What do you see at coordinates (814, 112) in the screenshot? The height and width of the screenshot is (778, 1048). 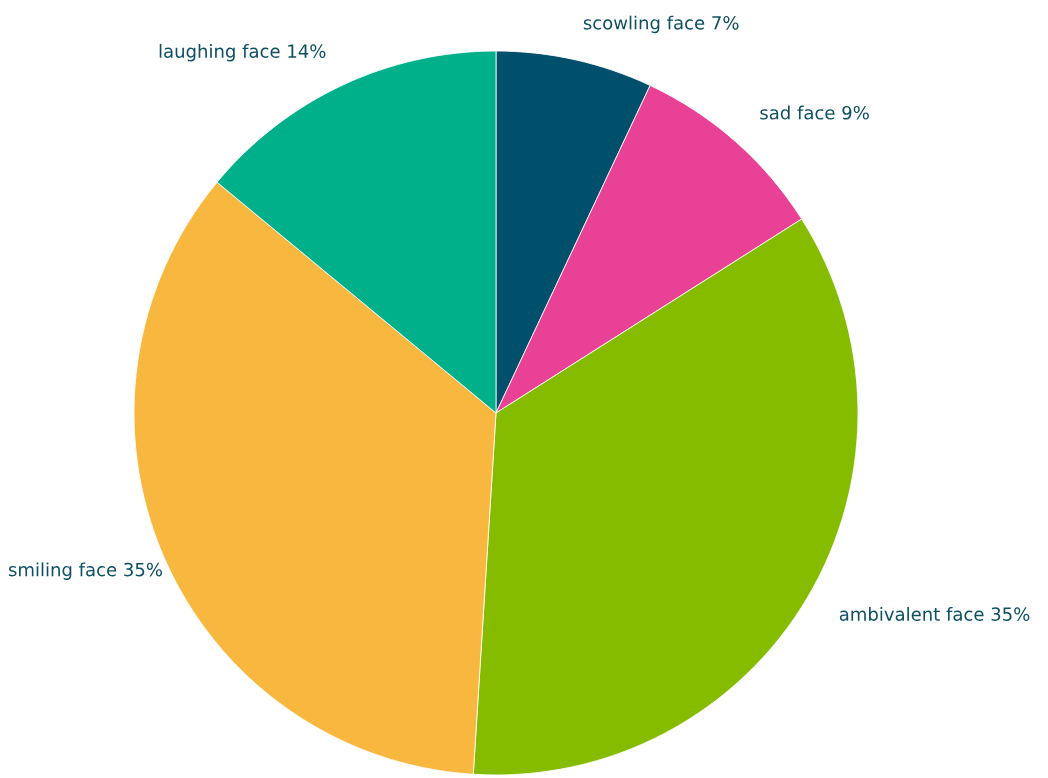 I see `slice-label: sad face 9%` at bounding box center [814, 112].